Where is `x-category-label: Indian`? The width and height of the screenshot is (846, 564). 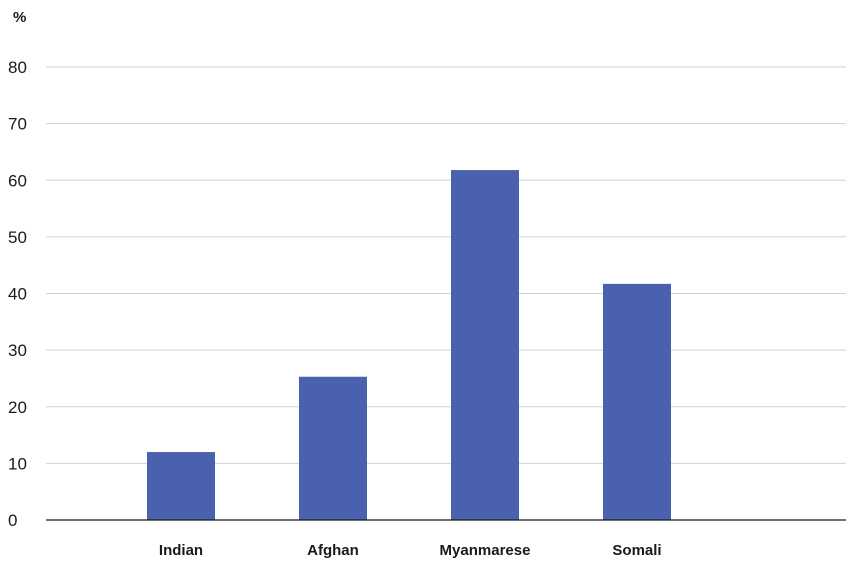
x-category-label: Indian is located at coordinates (181, 550).